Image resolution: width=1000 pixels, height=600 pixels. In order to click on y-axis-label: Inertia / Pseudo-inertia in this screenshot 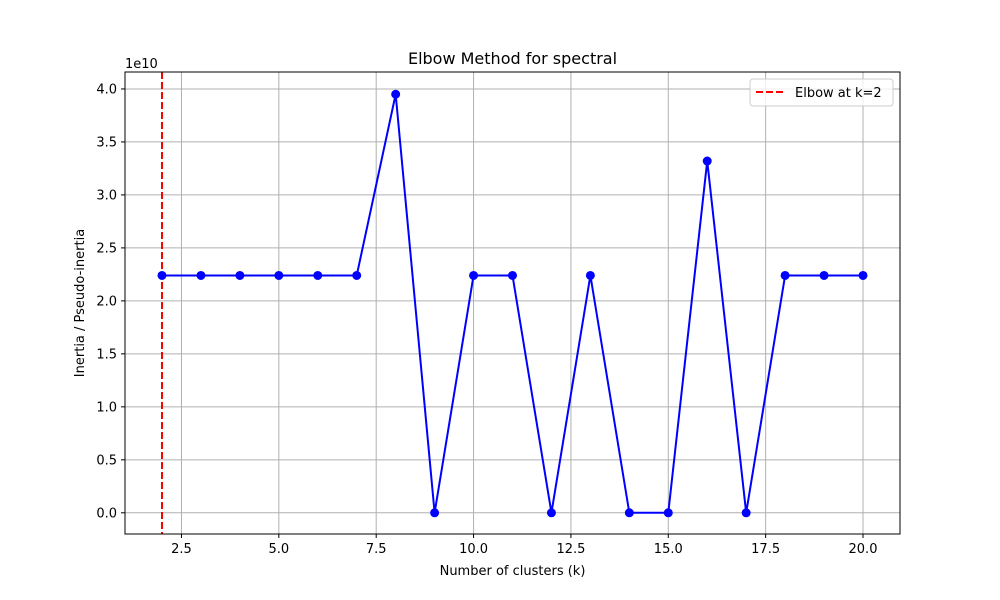, I will do `click(80, 303)`.